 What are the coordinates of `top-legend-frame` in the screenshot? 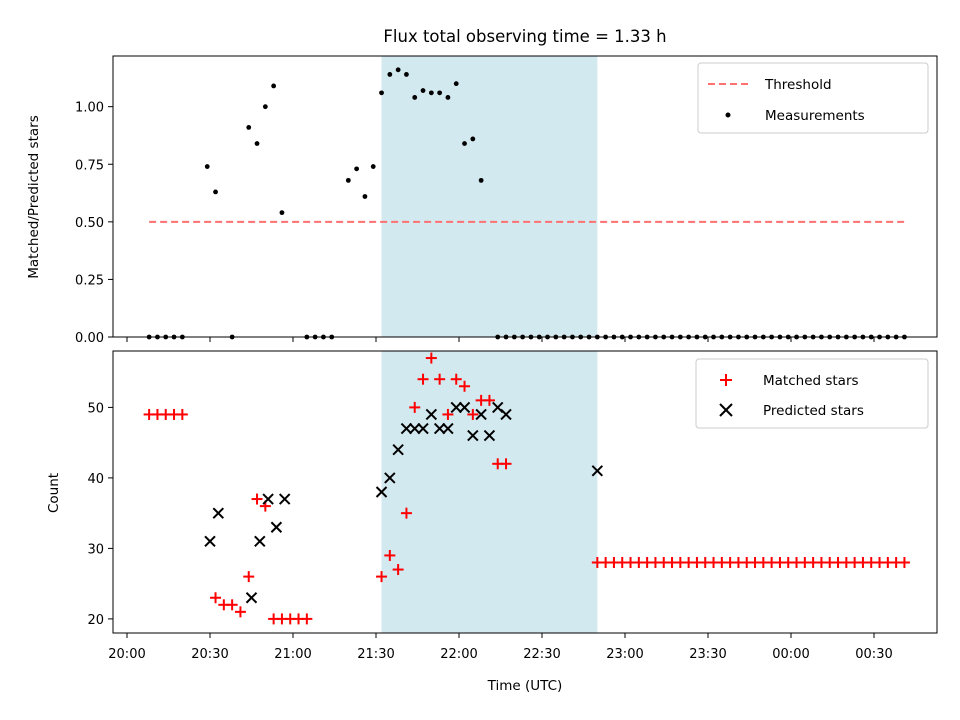 It's located at (813, 98).